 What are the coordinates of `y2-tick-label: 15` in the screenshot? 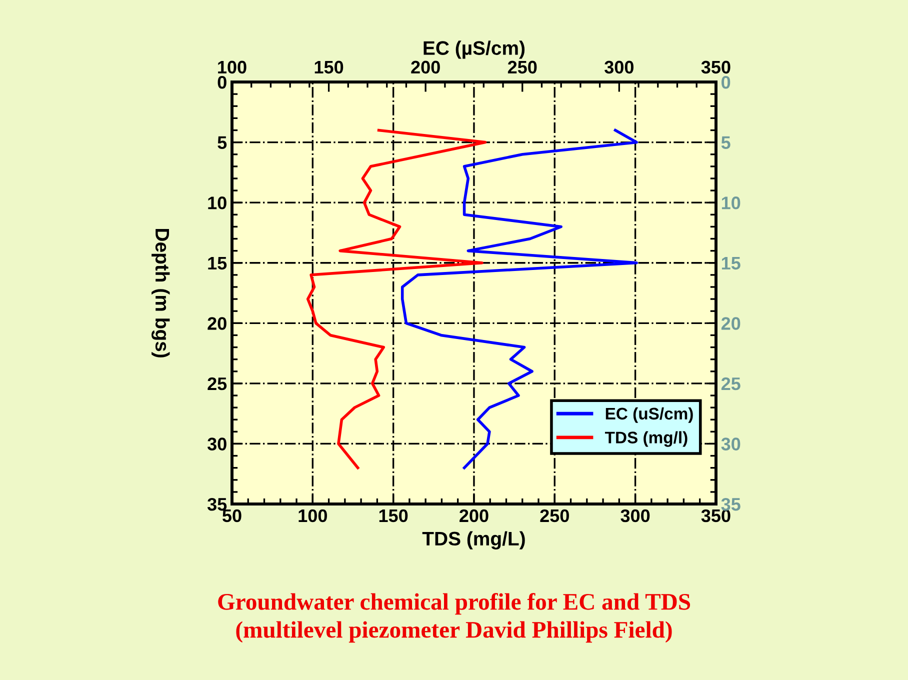 It's located at (731, 263).